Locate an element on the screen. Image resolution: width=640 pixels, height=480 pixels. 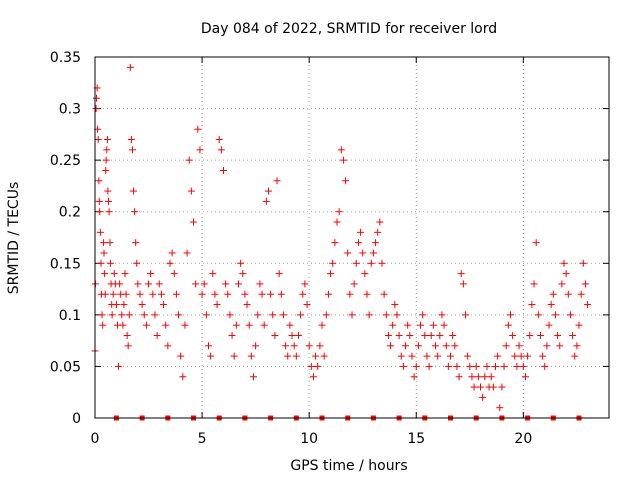
x-tick-label: 5 is located at coordinates (202, 439).